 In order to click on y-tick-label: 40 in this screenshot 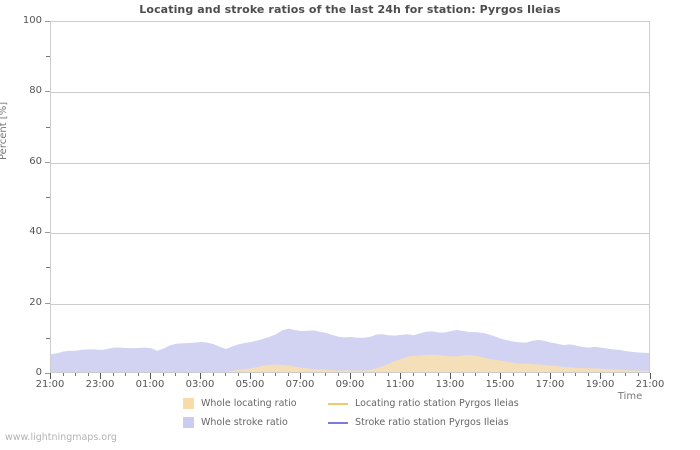, I will do `click(35, 232)`.